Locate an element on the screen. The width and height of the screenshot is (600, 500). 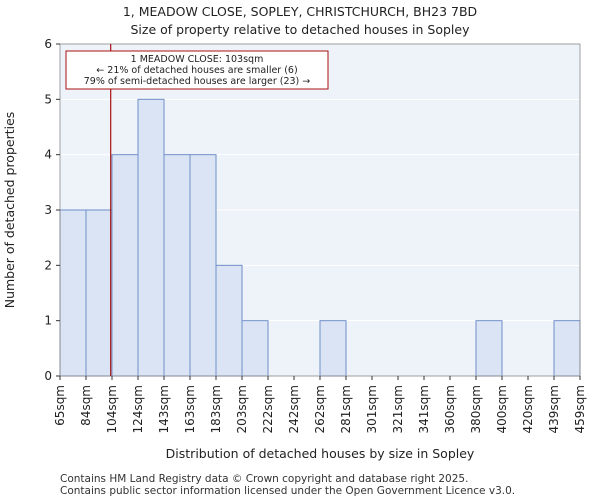
x-tick-label: 65sqm is located at coordinates (60, 405).